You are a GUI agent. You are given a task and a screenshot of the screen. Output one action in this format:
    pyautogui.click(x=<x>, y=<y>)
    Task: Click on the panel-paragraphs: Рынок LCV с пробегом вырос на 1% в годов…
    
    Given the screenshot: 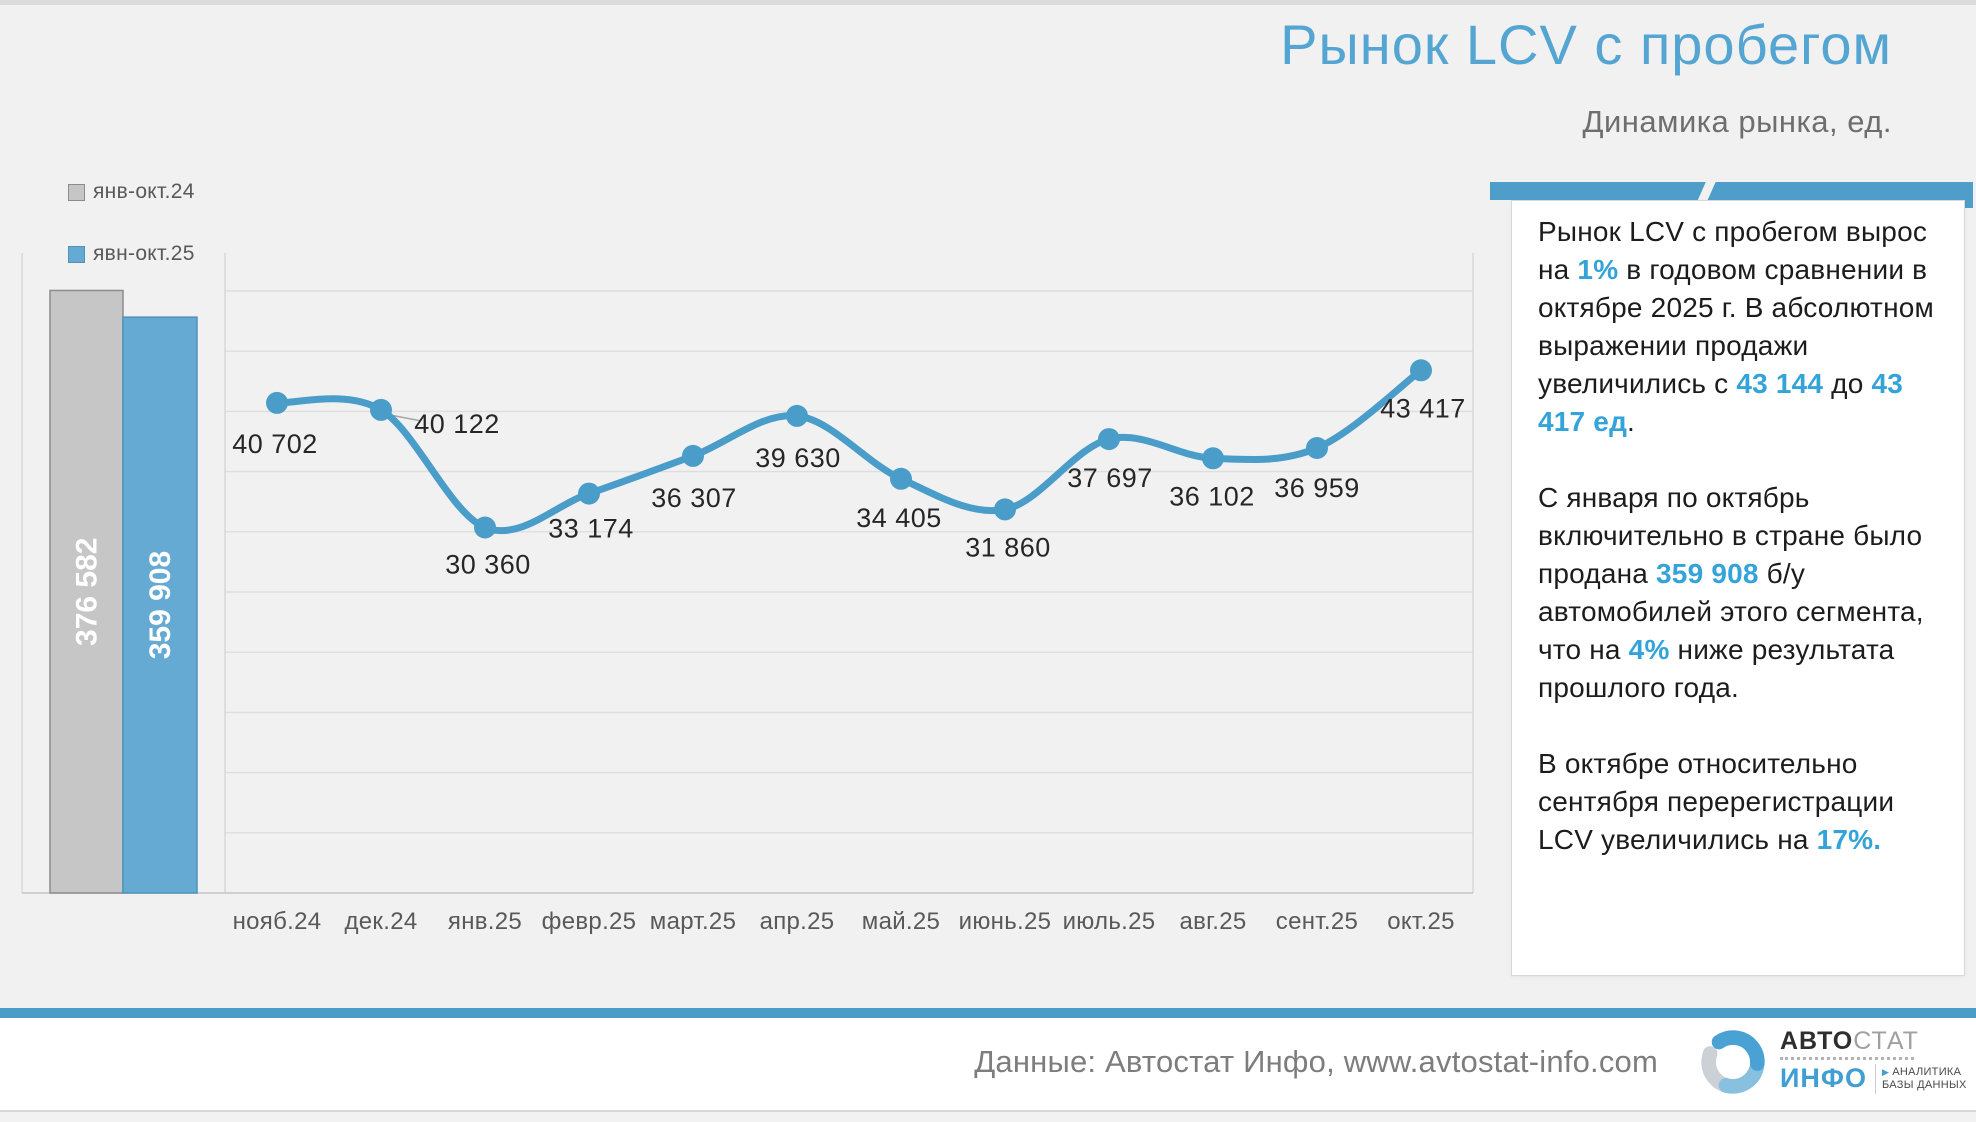 What is the action you would take?
    pyautogui.click(x=1738, y=530)
    